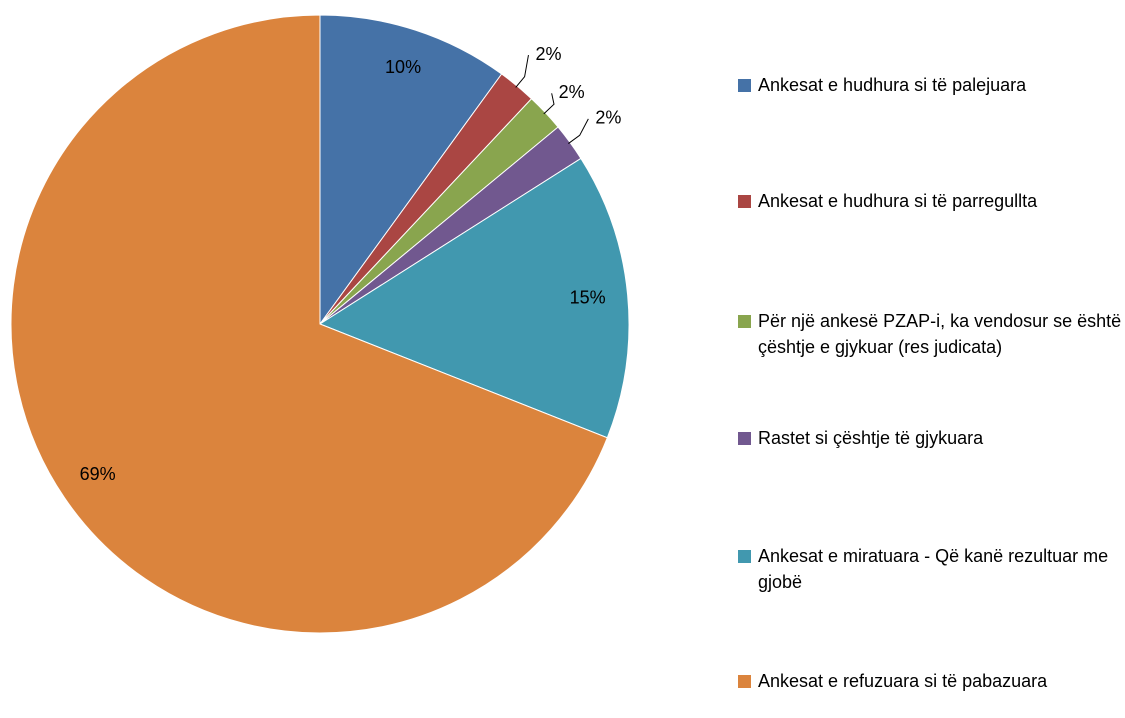  Describe the element at coordinates (588, 297) in the screenshot. I see `data-label: 15%` at that location.